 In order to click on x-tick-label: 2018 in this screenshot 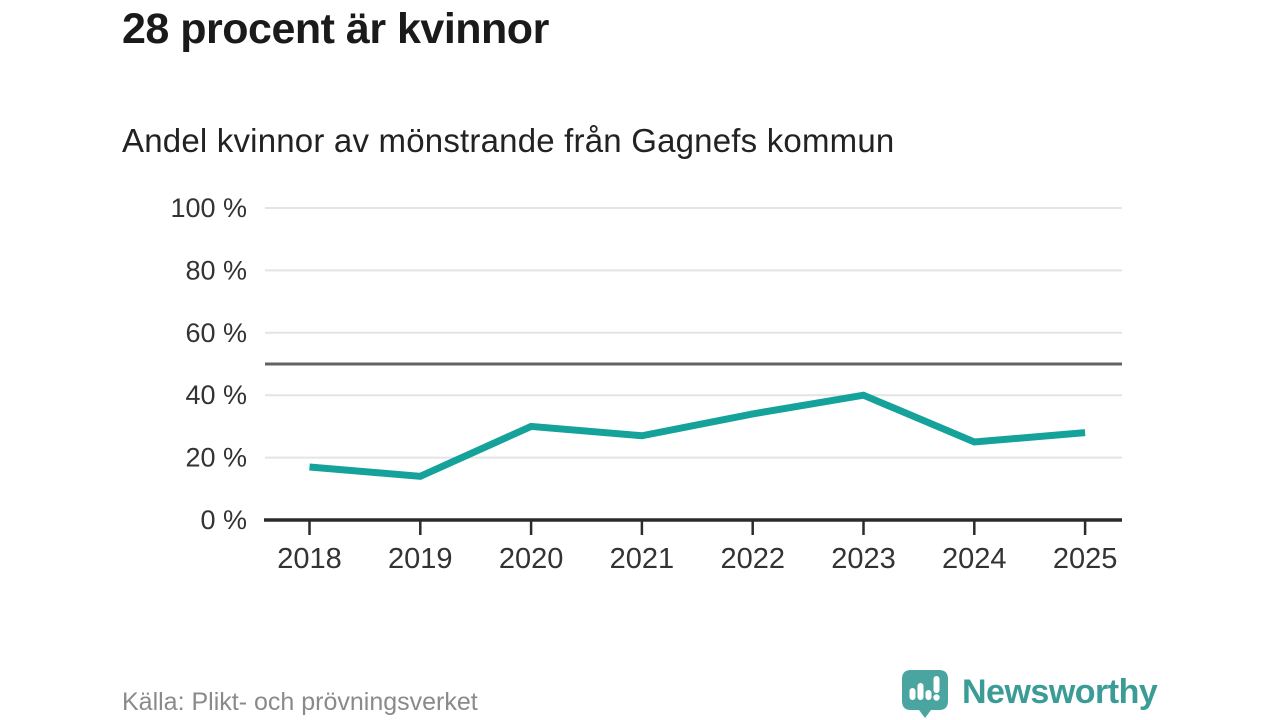, I will do `click(309, 559)`.